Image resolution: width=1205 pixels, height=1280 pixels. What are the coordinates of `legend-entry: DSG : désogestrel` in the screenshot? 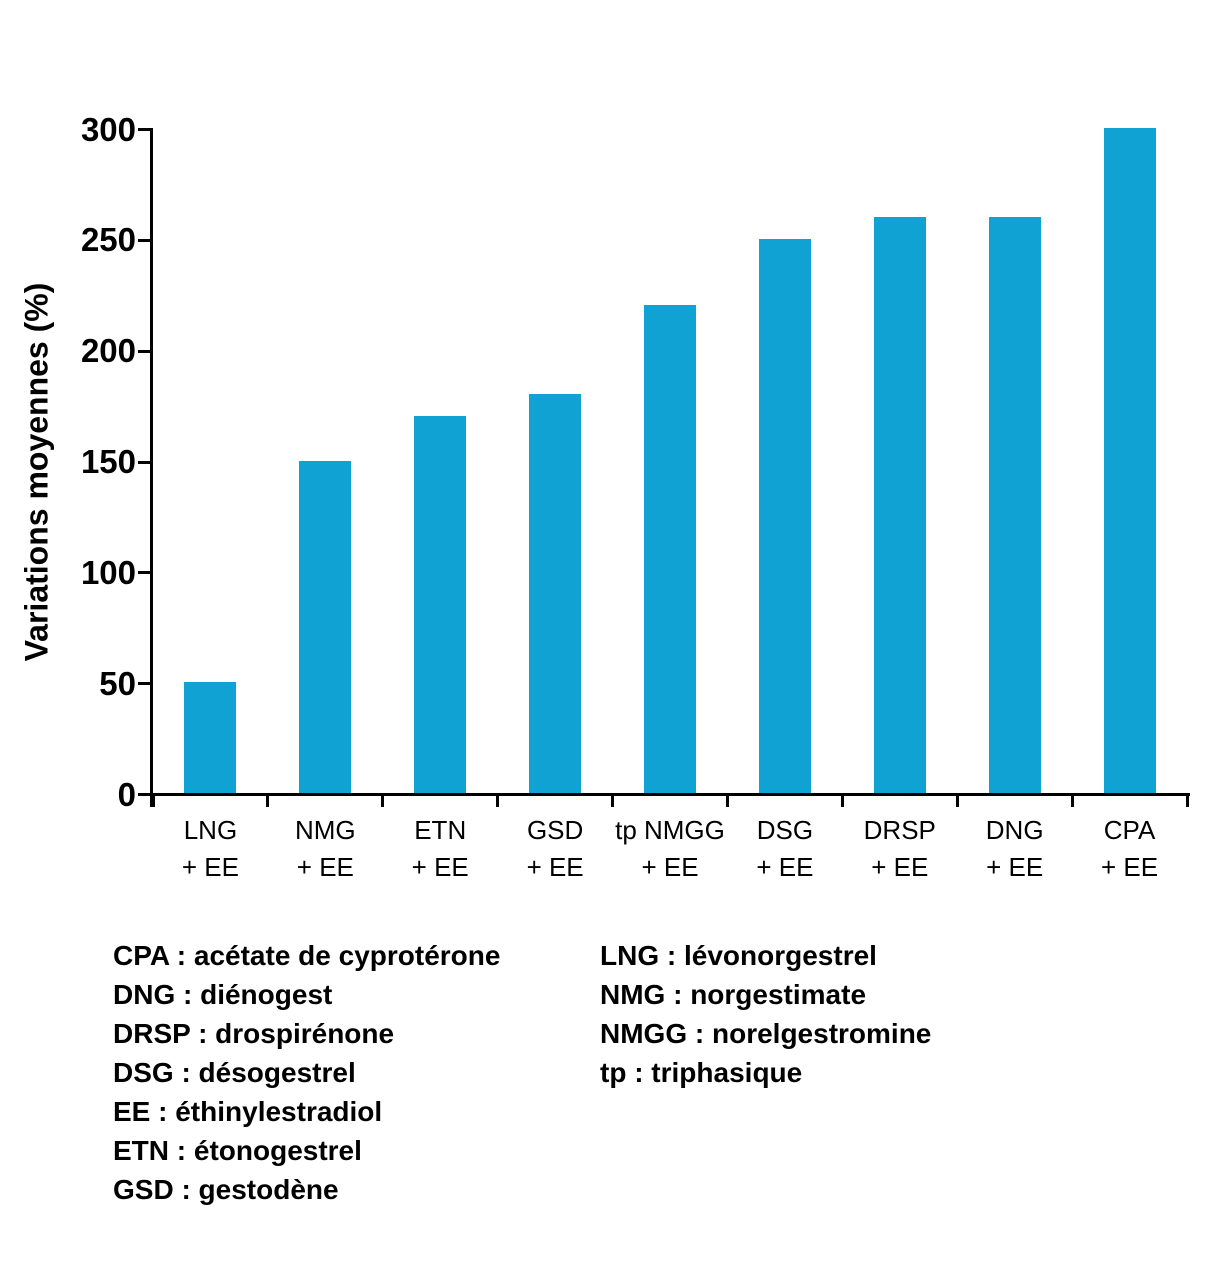 It's located at (234, 1072).